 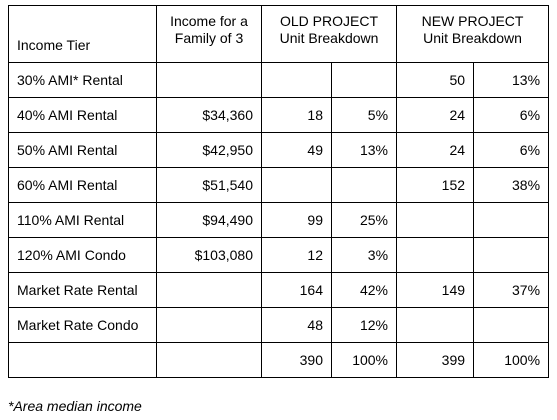 What do you see at coordinates (296, 290) in the screenshot?
I see `cell-old-units: 164` at bounding box center [296, 290].